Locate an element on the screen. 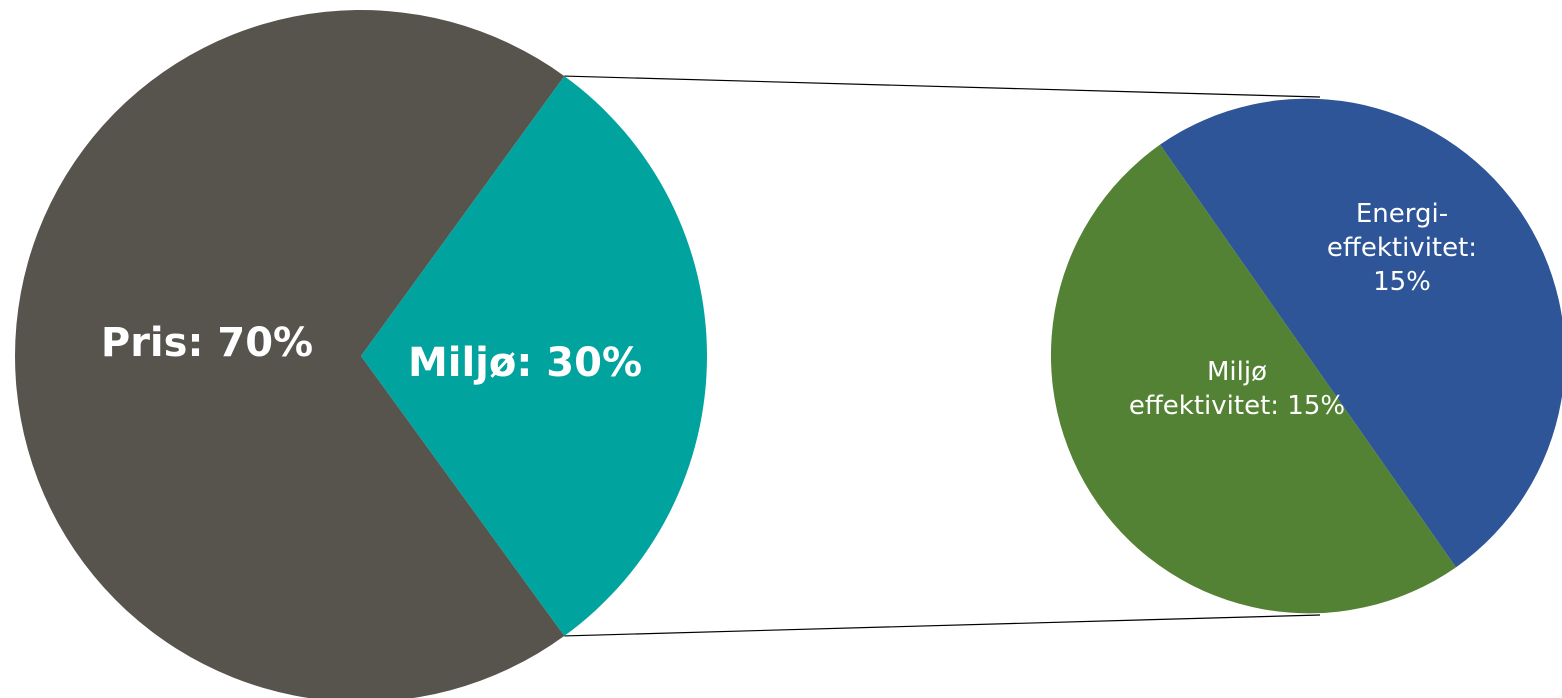  connector-line-bottom is located at coordinates (942, 625).